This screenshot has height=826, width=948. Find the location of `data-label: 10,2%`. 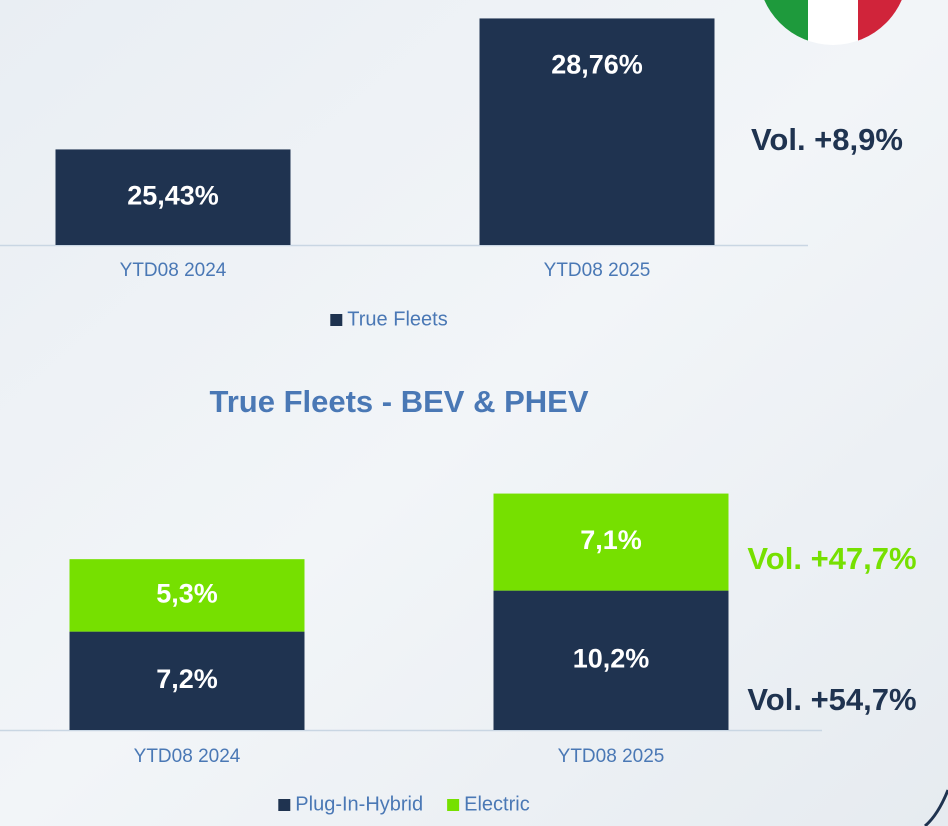

data-label: 10,2% is located at coordinates (611, 658).